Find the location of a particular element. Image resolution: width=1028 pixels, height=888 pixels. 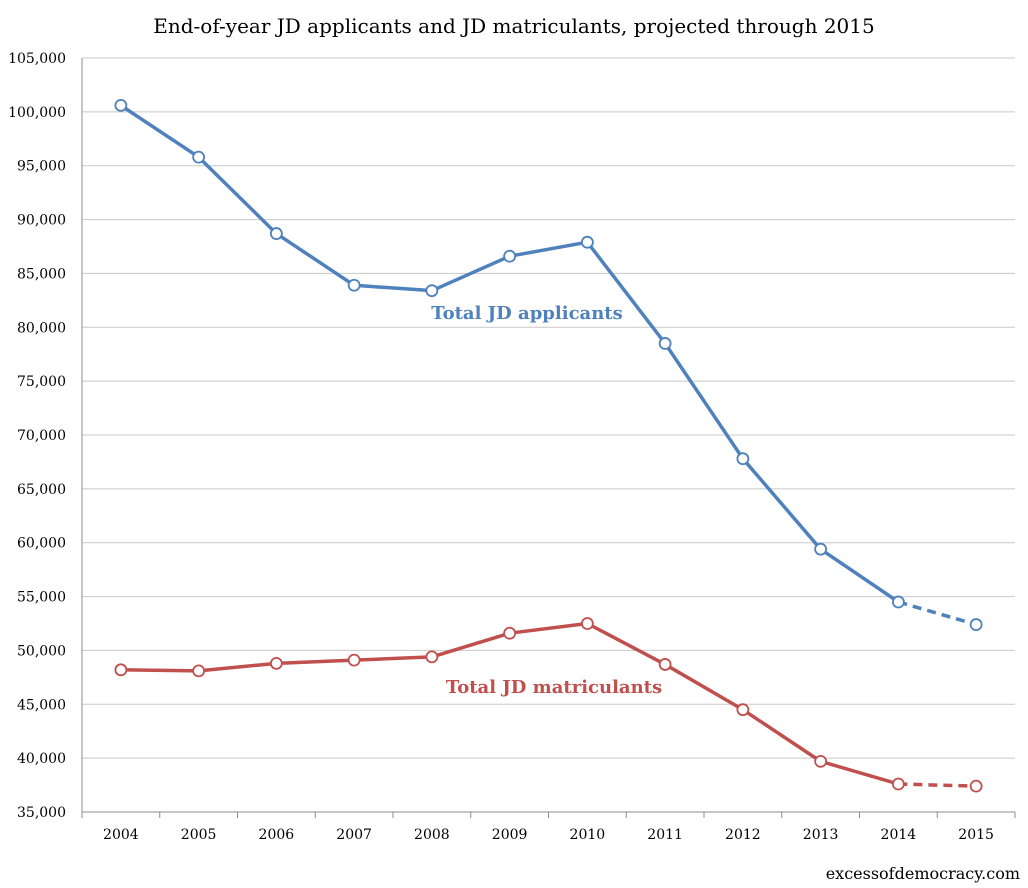

matriculants-series-label: Total JD matriculants is located at coordinates (554, 687).